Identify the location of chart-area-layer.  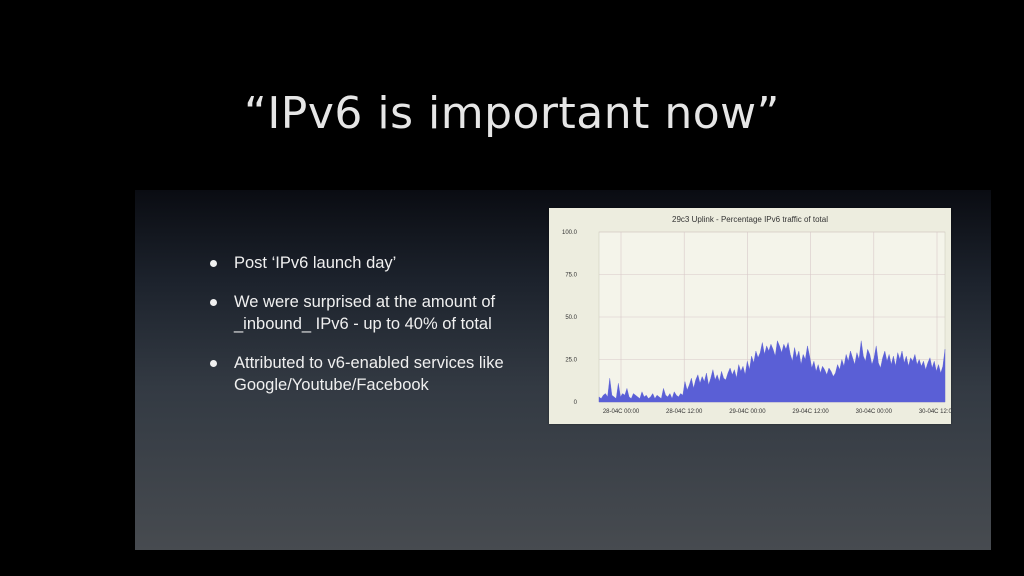
(772, 371).